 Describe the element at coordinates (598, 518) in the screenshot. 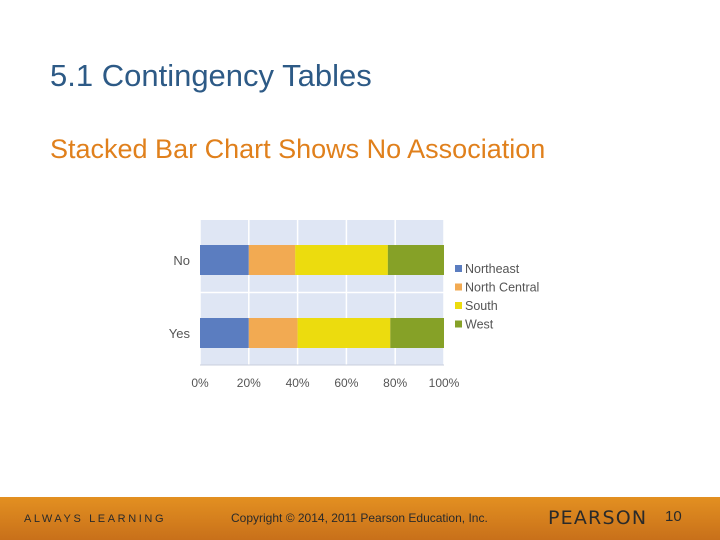

I see `pearson-logo: PEARSON` at that location.